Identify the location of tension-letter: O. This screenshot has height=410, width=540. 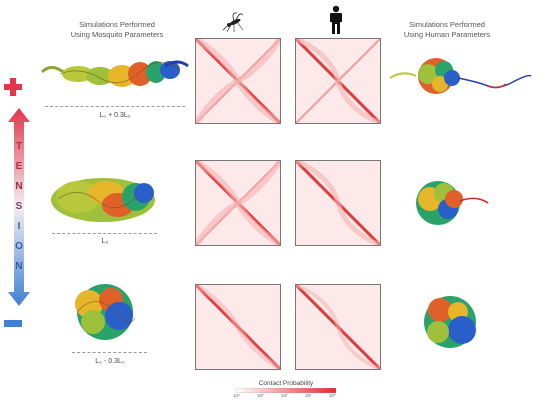
(19, 246).